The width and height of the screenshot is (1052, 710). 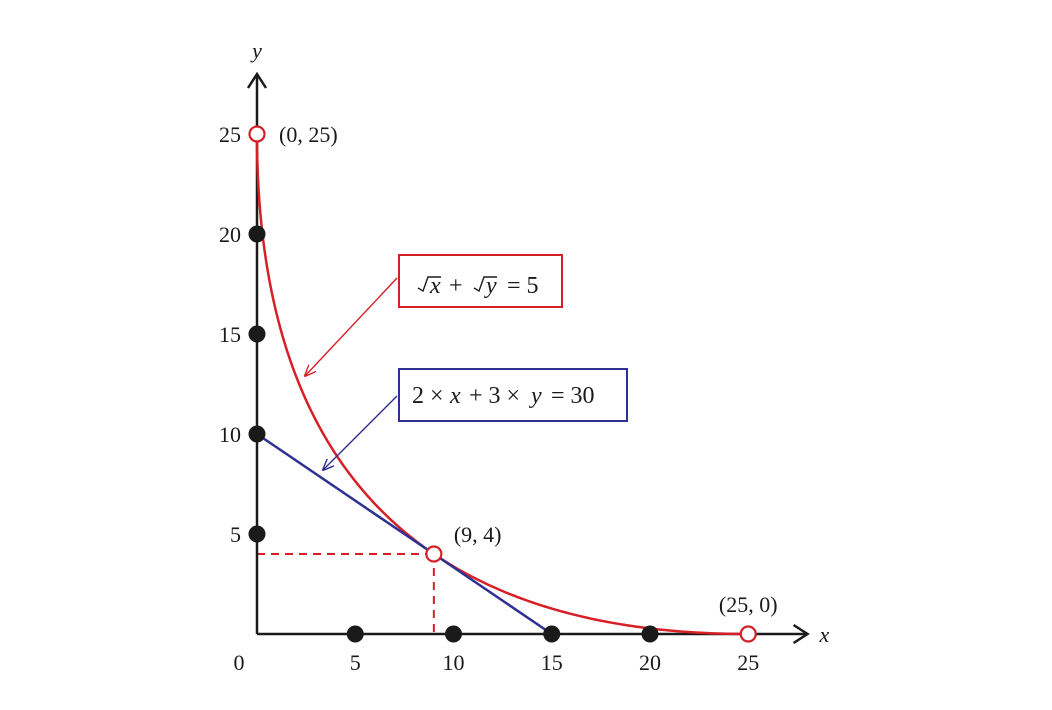 What do you see at coordinates (404, 534) in the screenshot?
I see `linear-series-line` at bounding box center [404, 534].